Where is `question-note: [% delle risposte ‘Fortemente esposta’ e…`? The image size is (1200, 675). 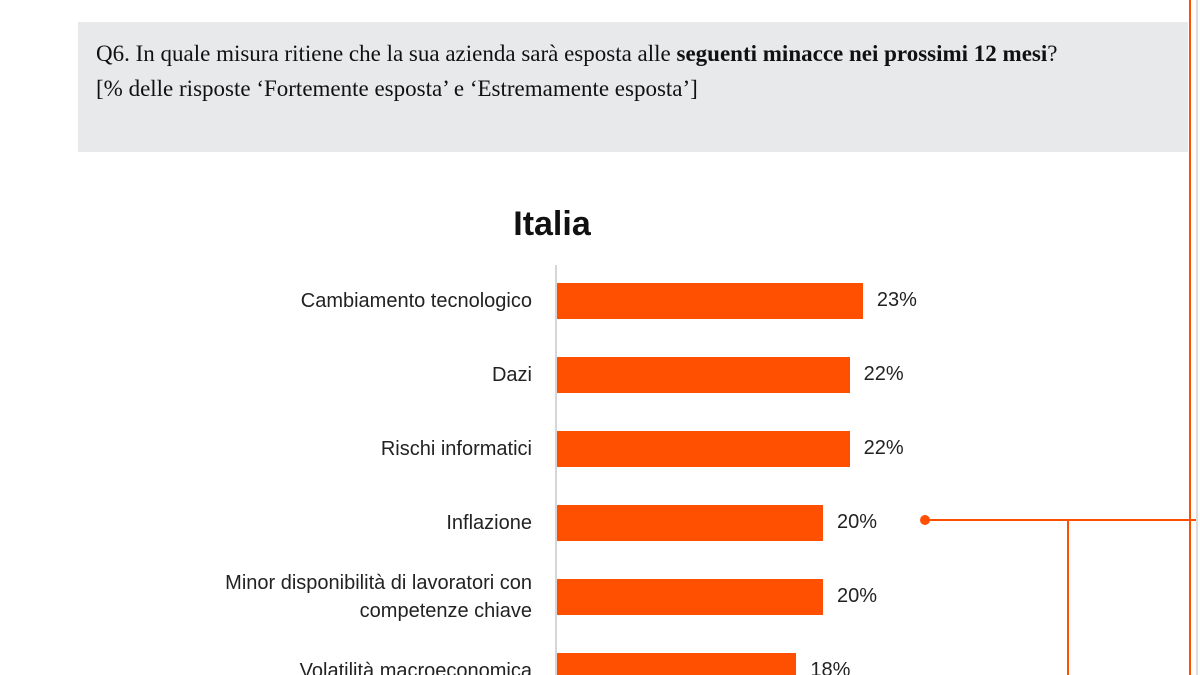 question-note: [% delle risposte ‘Fortemente esposta’ e… is located at coordinates (397, 88).